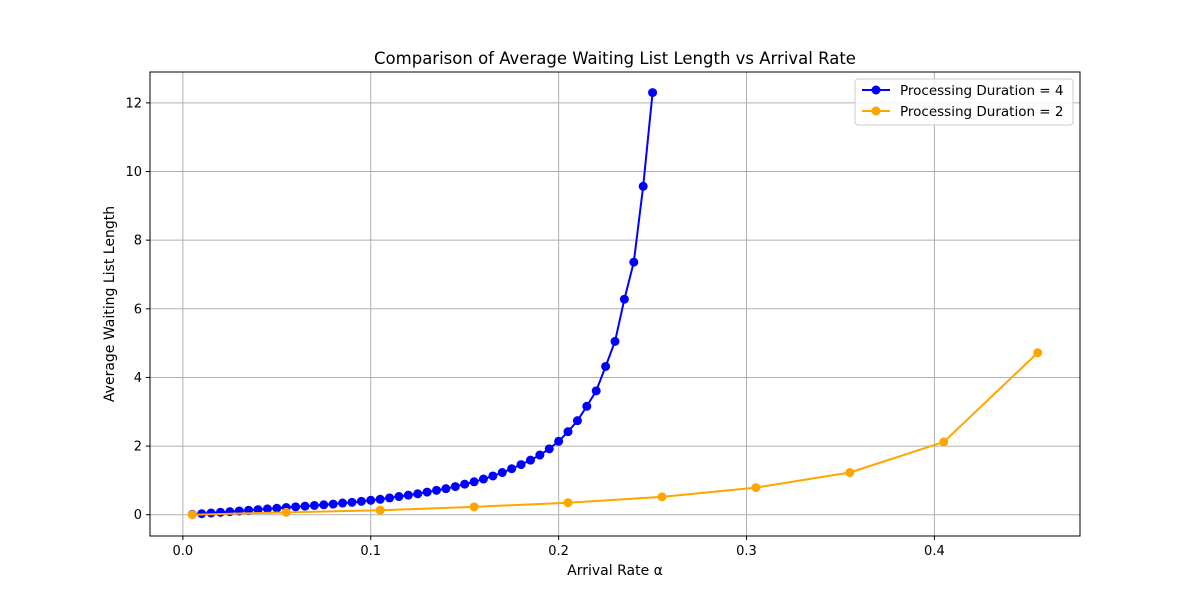 This screenshot has width=1200, height=600. What do you see at coordinates (110, 304) in the screenshot?
I see `y-axis-label: Average Waiting List Length` at bounding box center [110, 304].